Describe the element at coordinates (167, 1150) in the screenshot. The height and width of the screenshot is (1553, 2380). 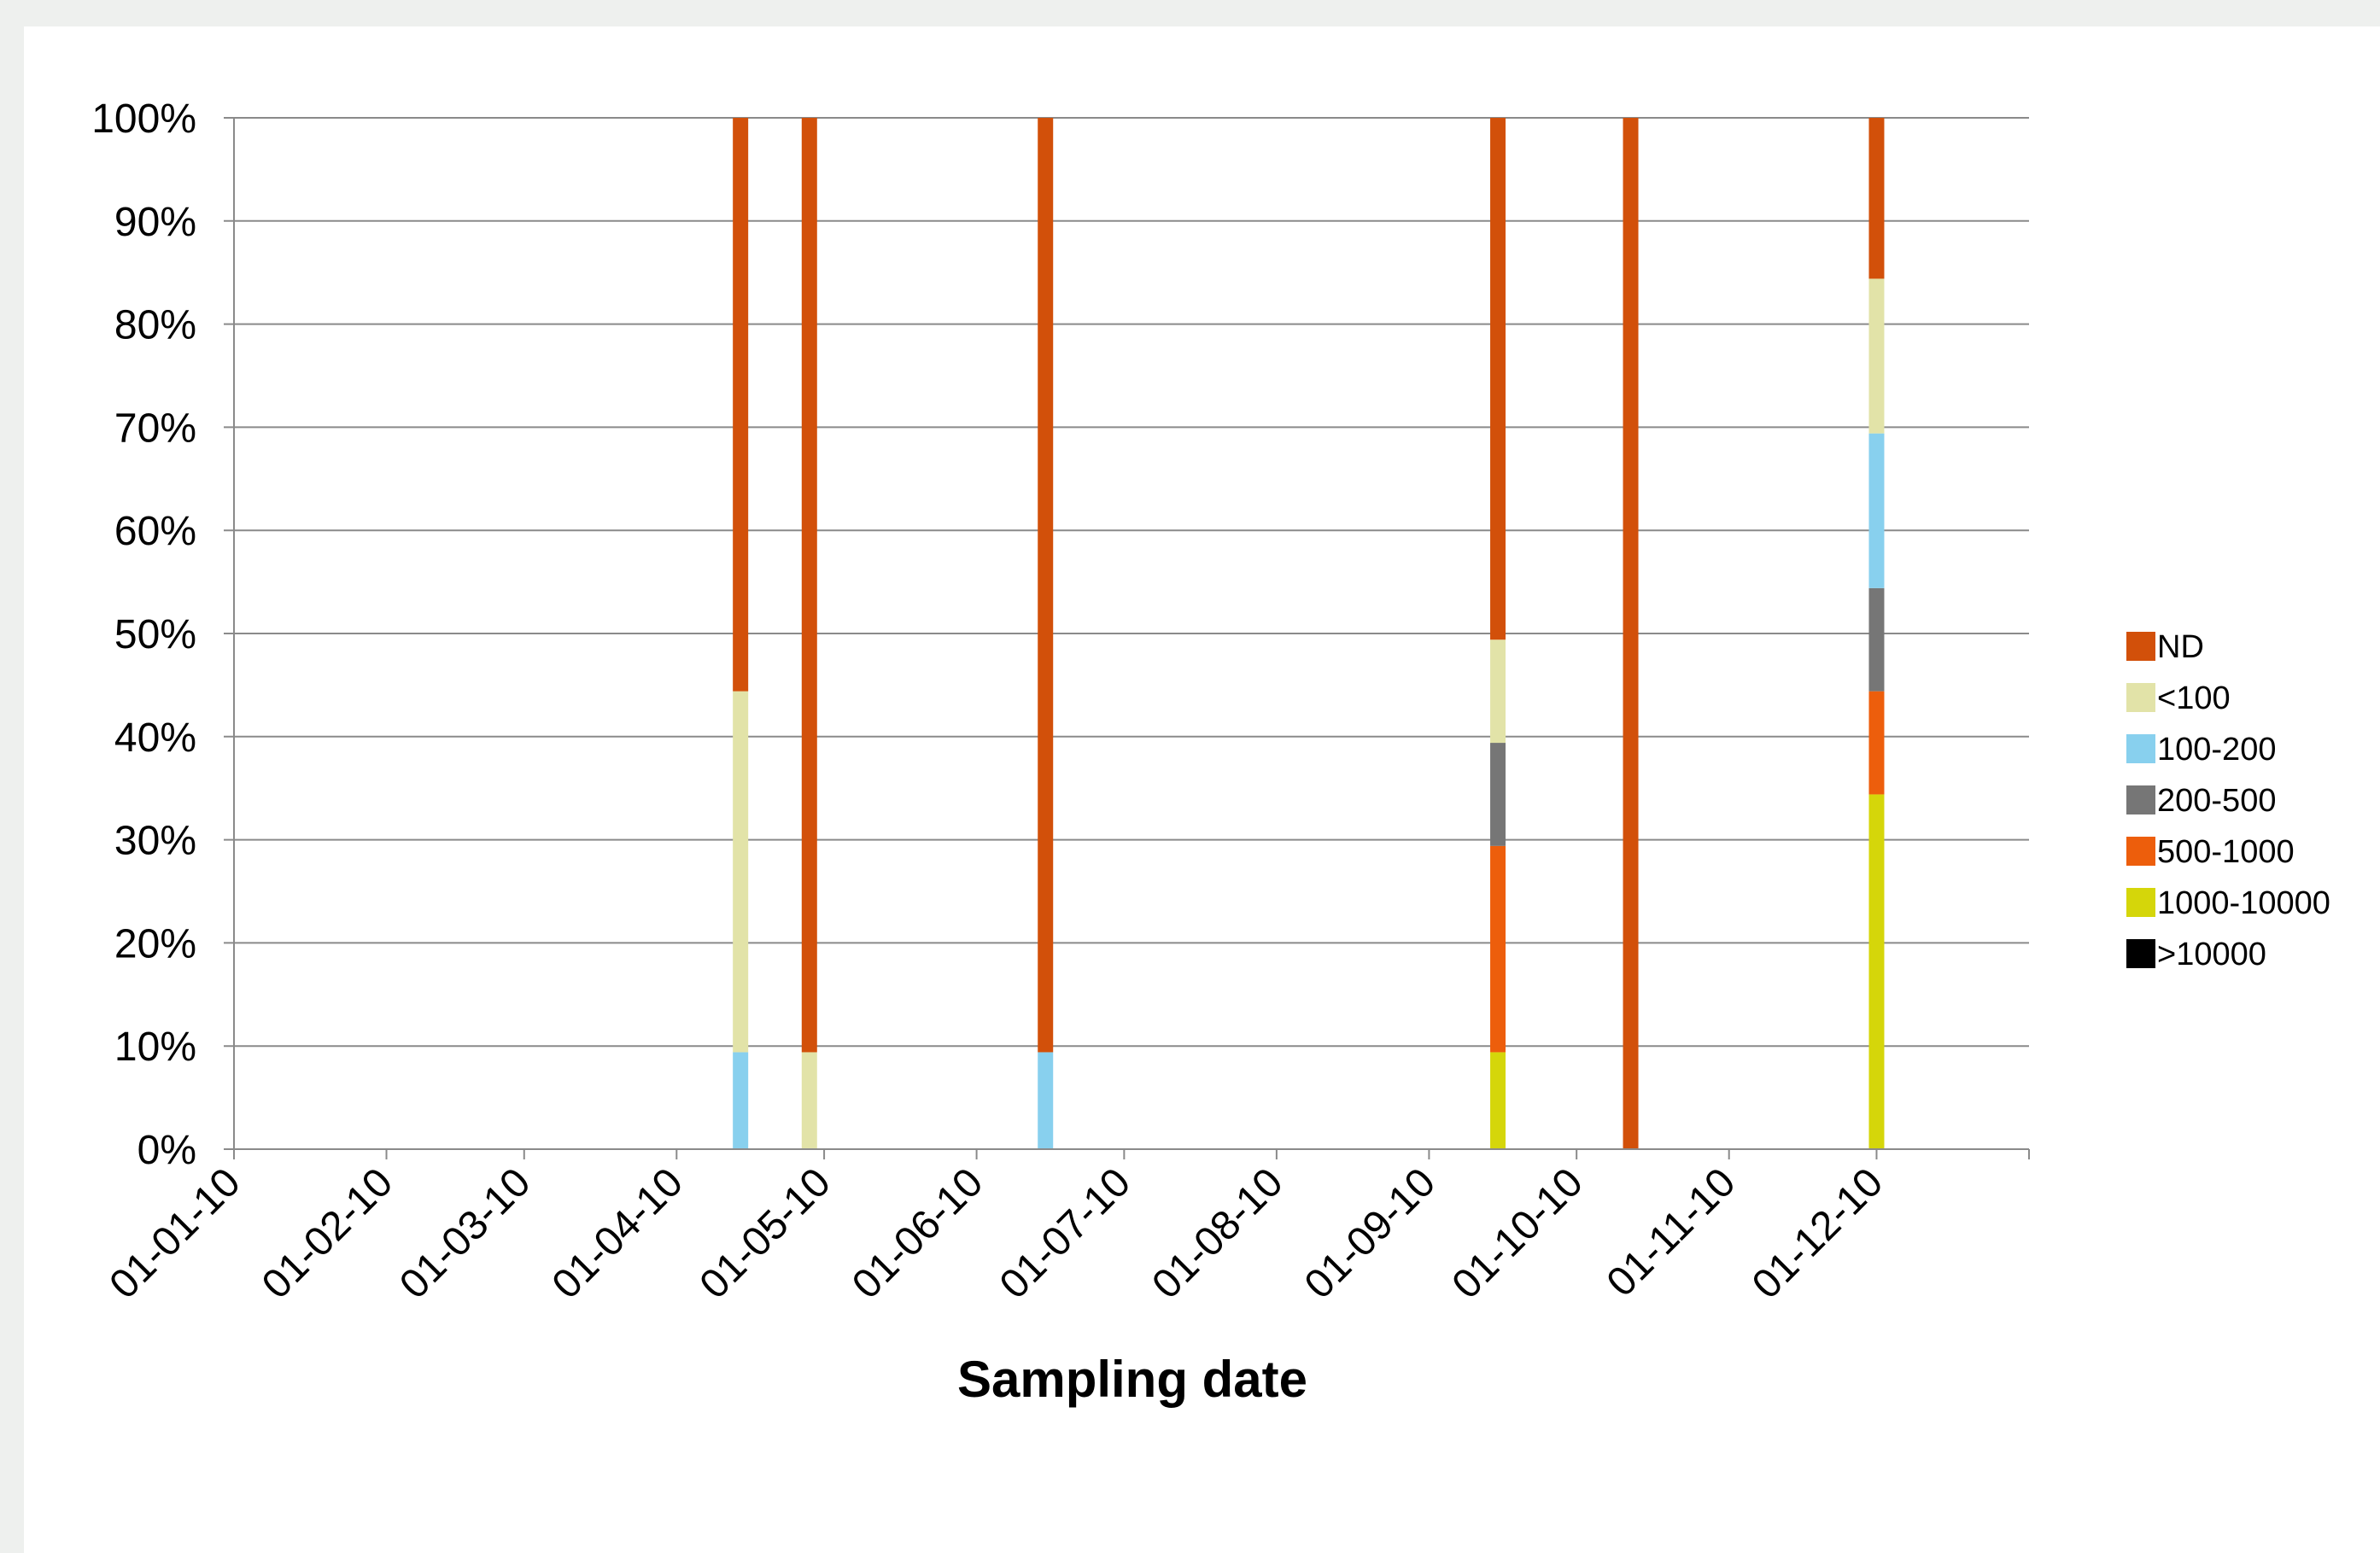
I see `y-tick-label: 0%` at that location.